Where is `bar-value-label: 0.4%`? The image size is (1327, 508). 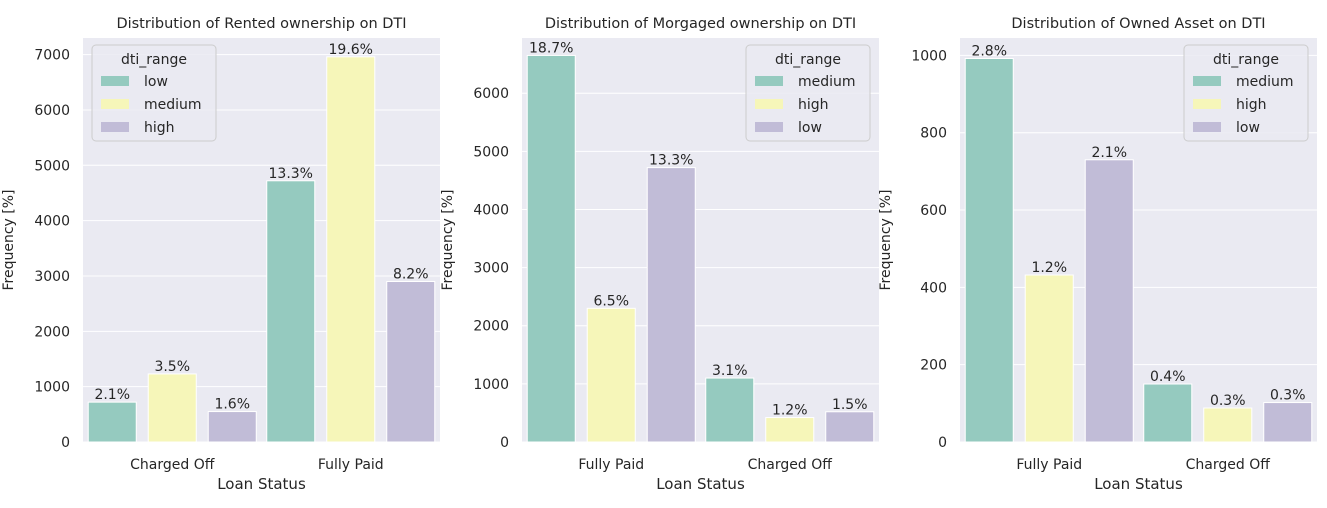 bar-value-label: 0.4% is located at coordinates (1168, 377).